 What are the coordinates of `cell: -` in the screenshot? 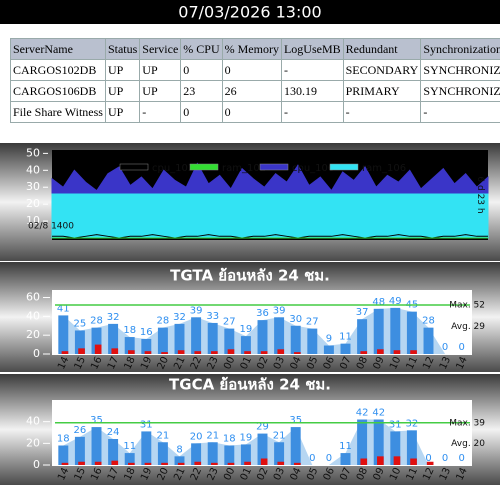 It's located at (312, 112).